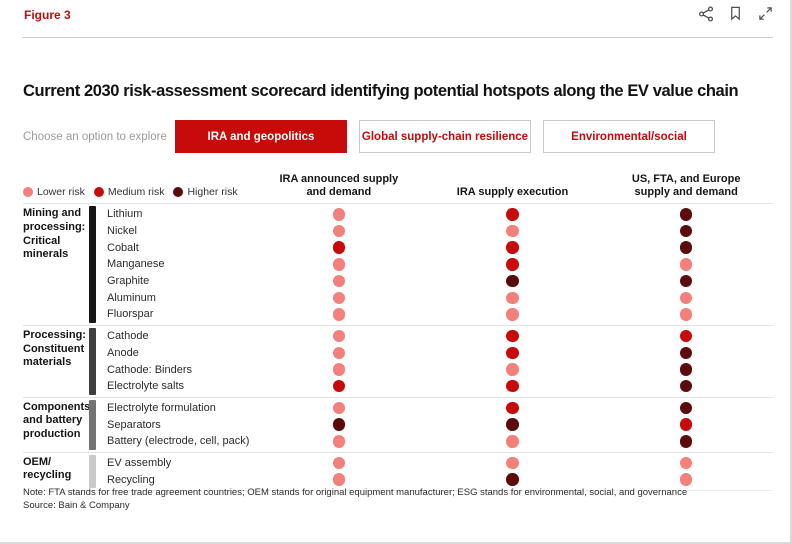  I want to click on column-header-2: IRA supply execution, so click(513, 189).